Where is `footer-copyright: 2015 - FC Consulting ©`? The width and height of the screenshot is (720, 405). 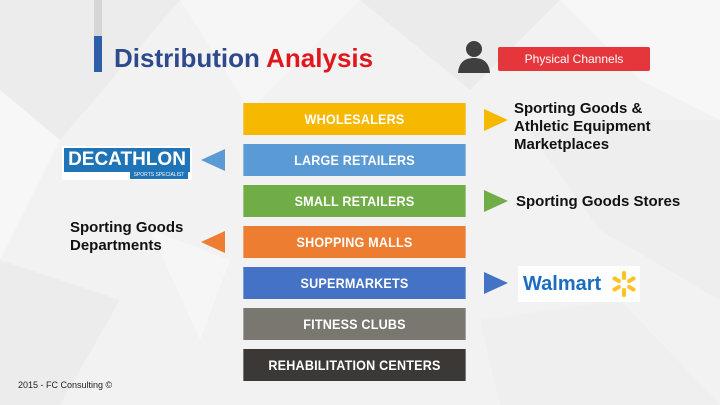
footer-copyright: 2015 - FC Consulting © is located at coordinates (65, 385).